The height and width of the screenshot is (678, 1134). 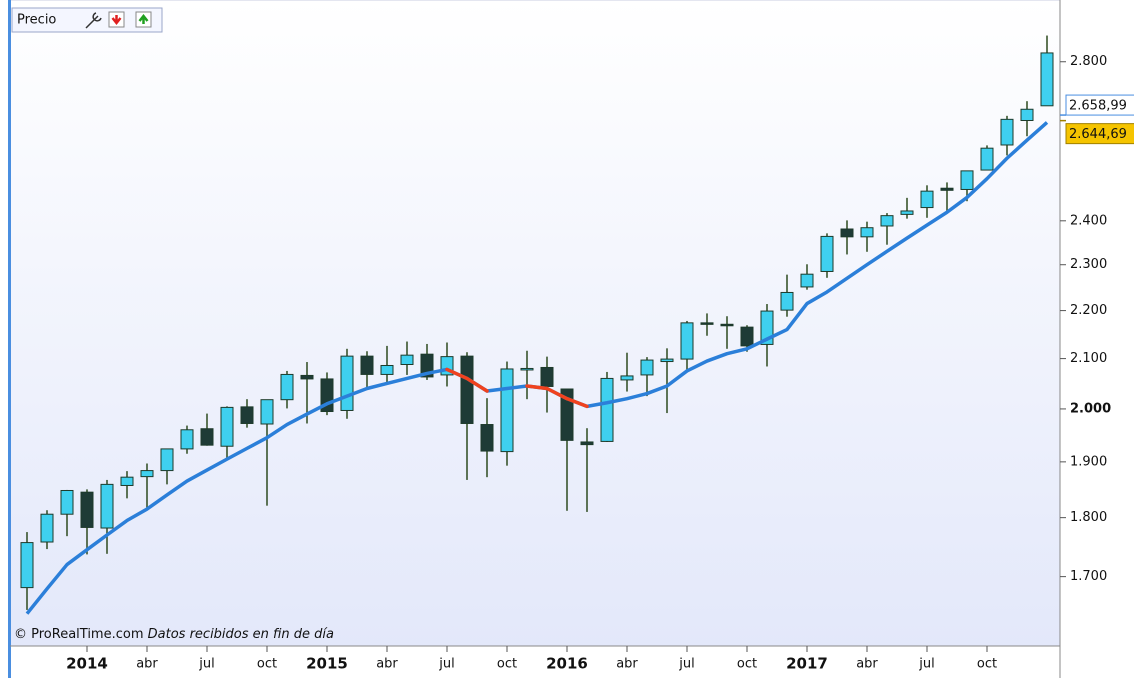 I want to click on ma-last-label: 2.644,69, so click(x=1098, y=134).